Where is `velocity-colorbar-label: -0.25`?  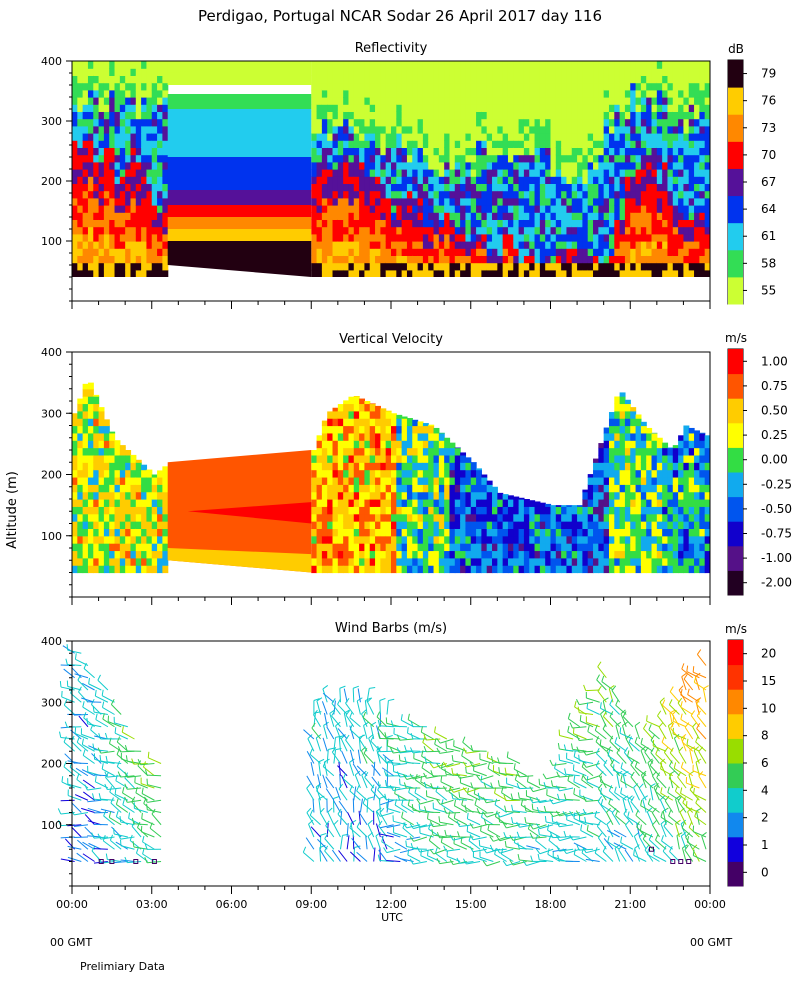 velocity-colorbar-label: -0.25 is located at coordinates (776, 484).